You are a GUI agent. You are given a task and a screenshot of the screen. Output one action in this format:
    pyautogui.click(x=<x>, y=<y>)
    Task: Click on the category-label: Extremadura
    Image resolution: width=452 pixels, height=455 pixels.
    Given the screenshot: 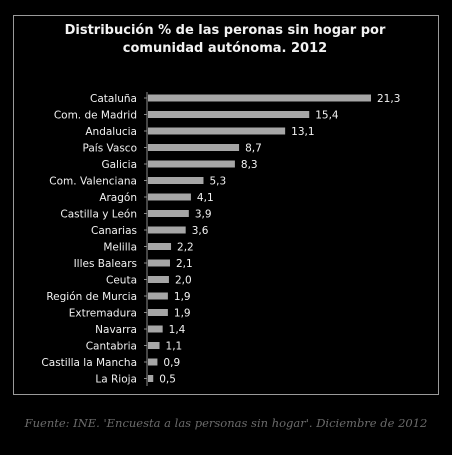 What is the action you would take?
    pyautogui.click(x=103, y=314)
    